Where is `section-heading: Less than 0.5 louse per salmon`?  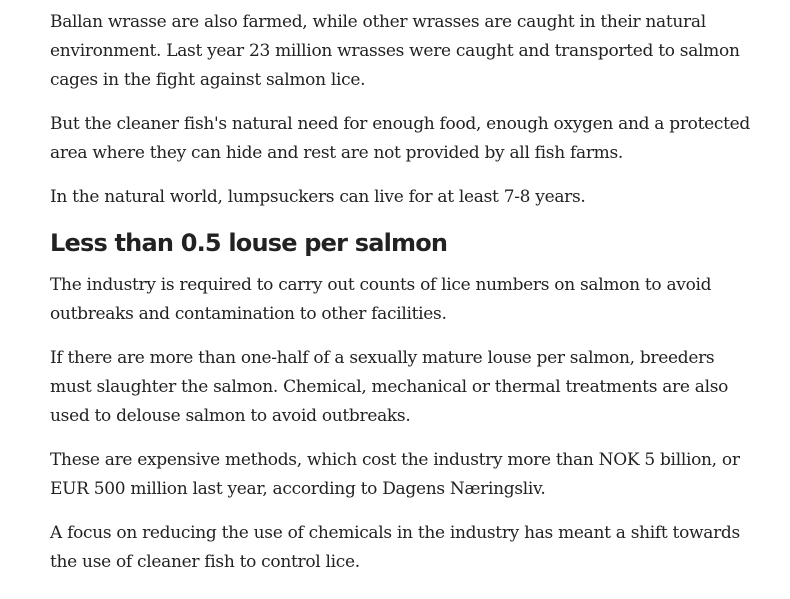
section-heading: Less than 0.5 louse per salmon is located at coordinates (249, 243).